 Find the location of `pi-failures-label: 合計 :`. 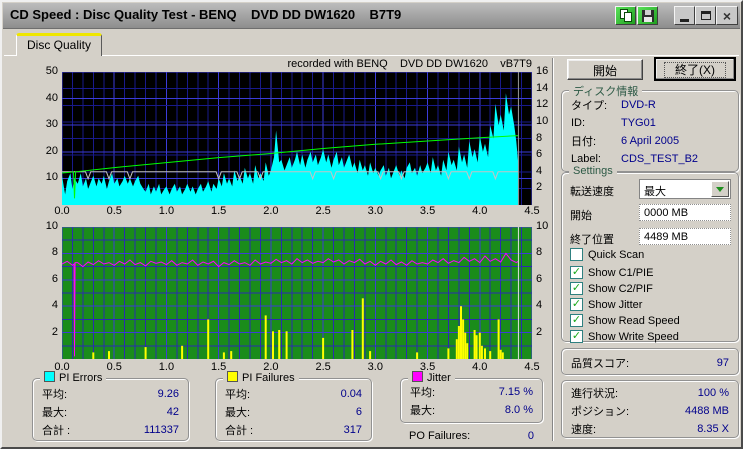

pi-failures-label: 合計 : is located at coordinates (239, 431).